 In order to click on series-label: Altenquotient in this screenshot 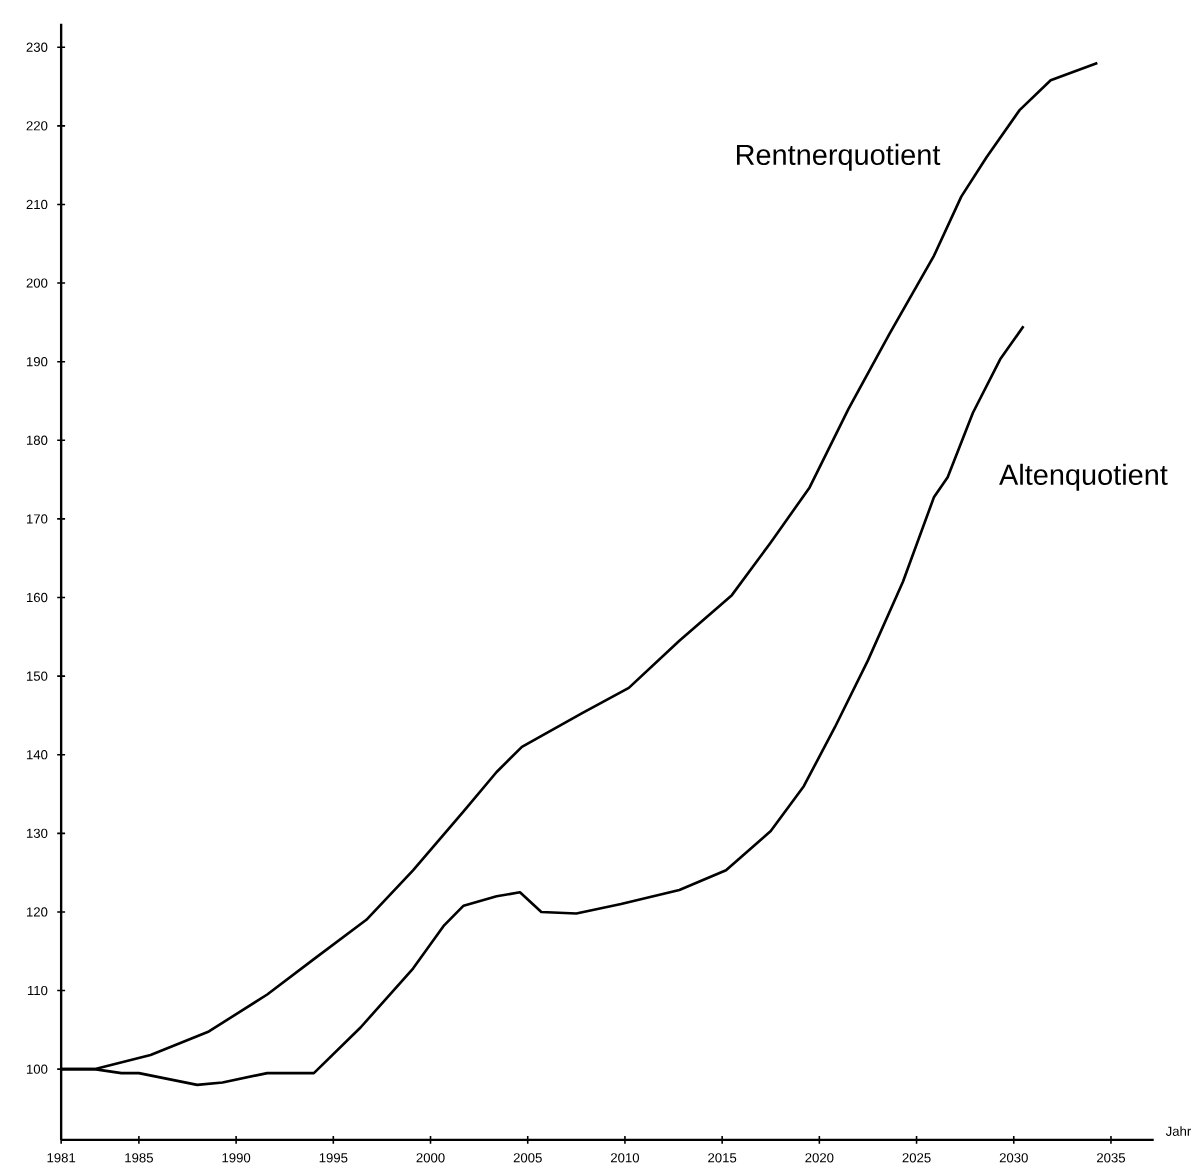, I will do `click(1083, 478)`.